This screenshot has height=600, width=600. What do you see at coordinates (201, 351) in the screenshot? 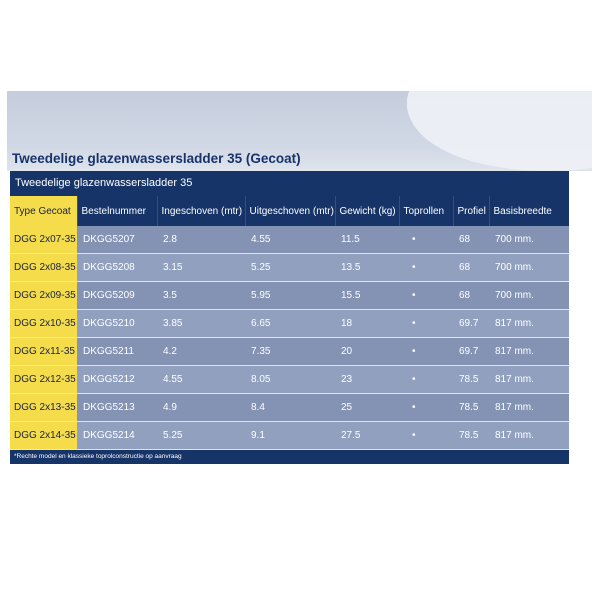
I see `cell-ingeschoven: 4.2` at bounding box center [201, 351].